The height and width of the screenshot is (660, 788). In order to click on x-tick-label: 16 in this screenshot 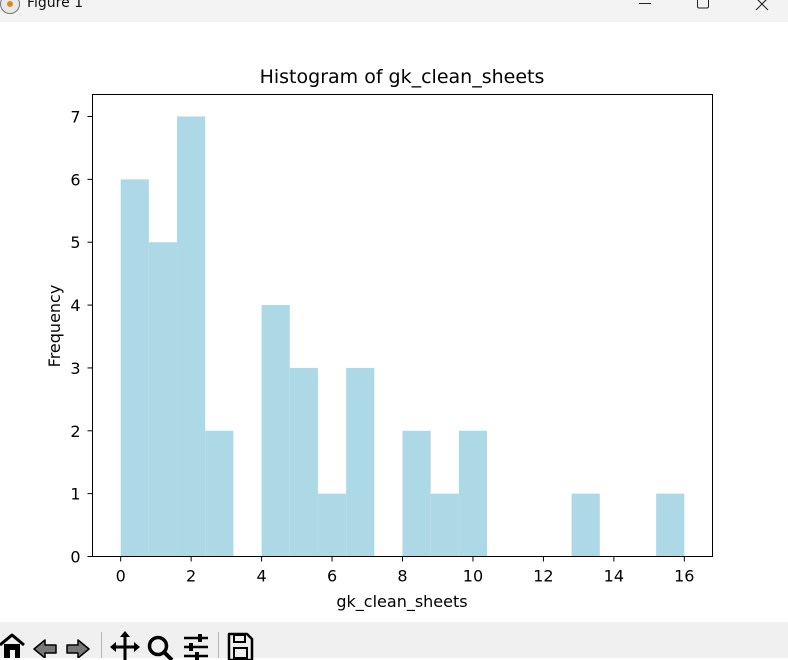, I will do `click(684, 576)`.